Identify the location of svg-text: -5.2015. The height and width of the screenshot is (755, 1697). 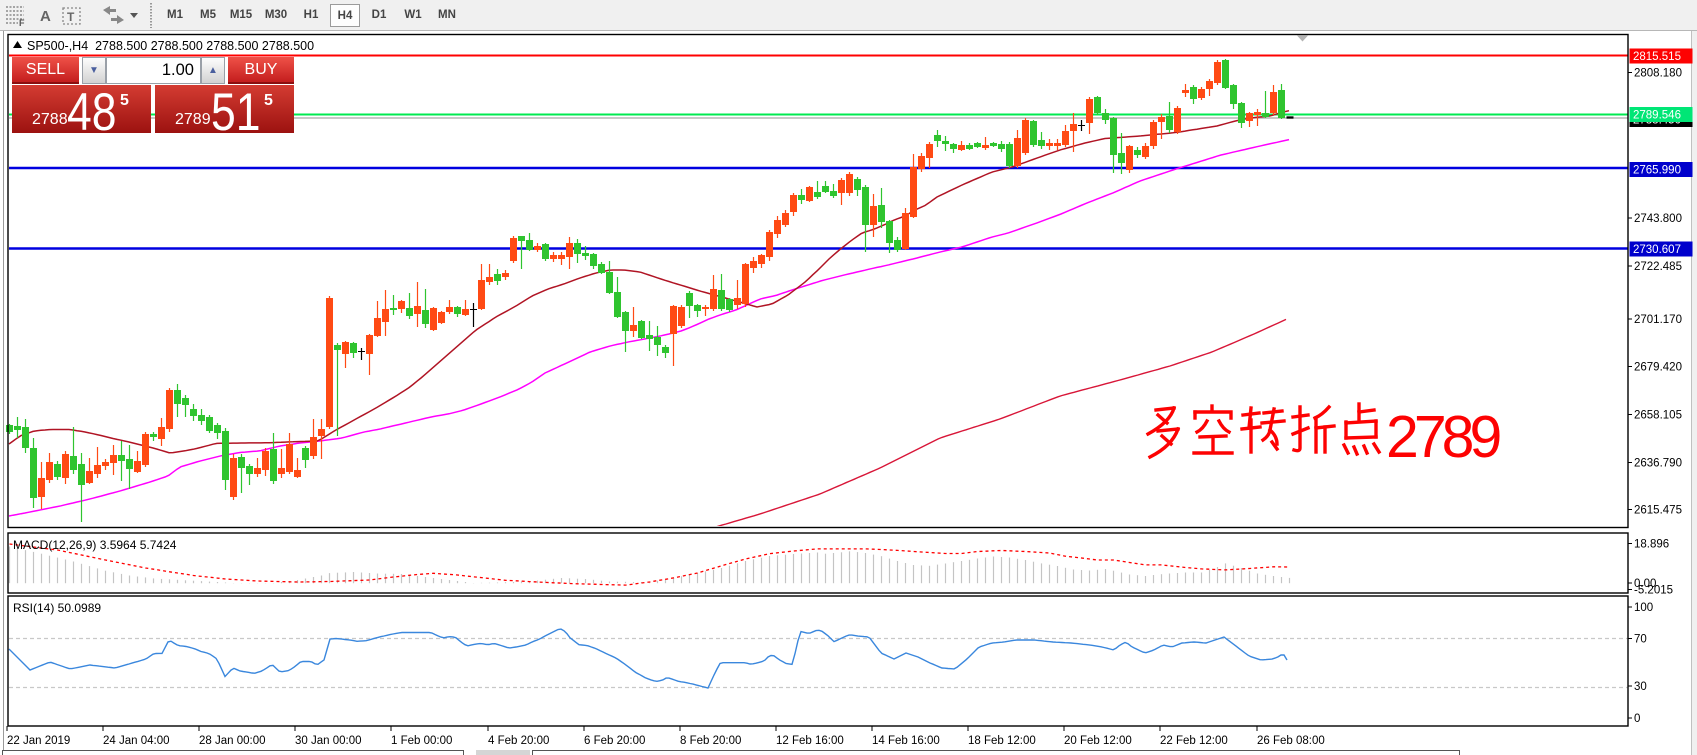
(1653, 591).